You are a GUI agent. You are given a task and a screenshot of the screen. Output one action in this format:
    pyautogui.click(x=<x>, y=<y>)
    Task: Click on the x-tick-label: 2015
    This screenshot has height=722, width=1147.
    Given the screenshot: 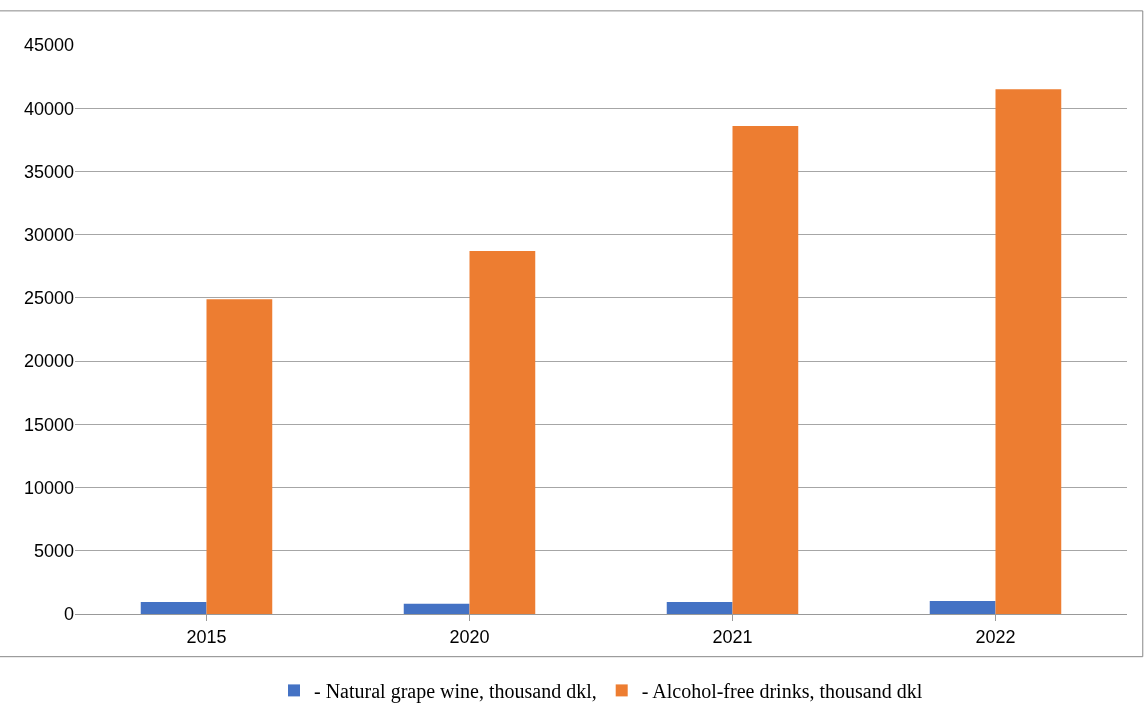 What is the action you would take?
    pyautogui.click(x=206, y=636)
    